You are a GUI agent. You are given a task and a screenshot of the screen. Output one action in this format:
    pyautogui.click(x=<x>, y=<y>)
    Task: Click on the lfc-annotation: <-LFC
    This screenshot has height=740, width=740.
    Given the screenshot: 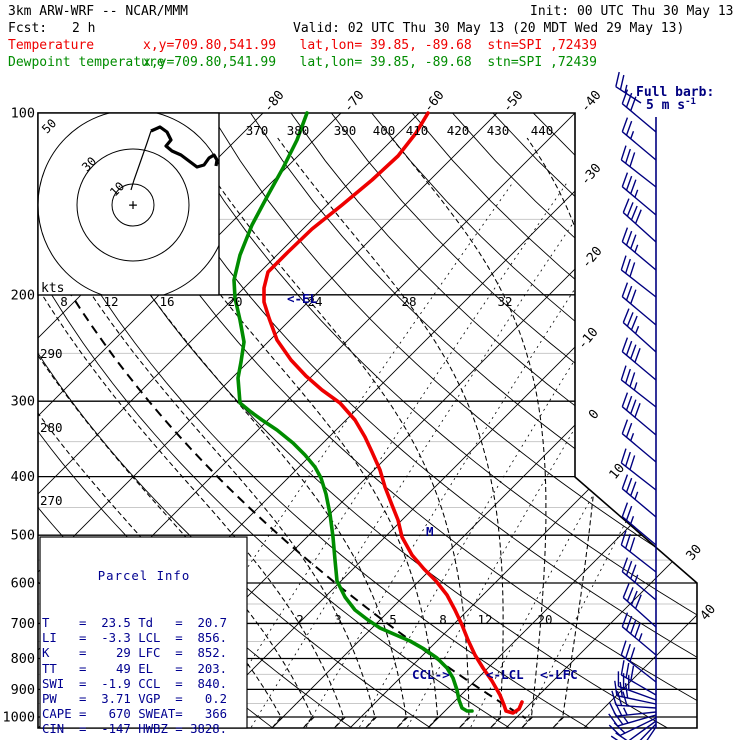 What is the action you would take?
    pyautogui.click(x=559, y=674)
    